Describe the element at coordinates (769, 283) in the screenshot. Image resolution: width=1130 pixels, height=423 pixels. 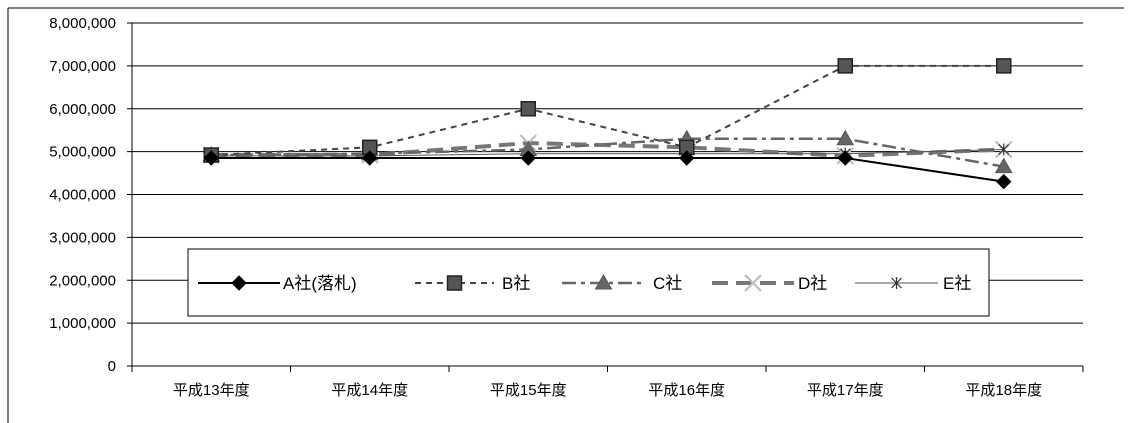
I see `legend-item: D社` at that location.